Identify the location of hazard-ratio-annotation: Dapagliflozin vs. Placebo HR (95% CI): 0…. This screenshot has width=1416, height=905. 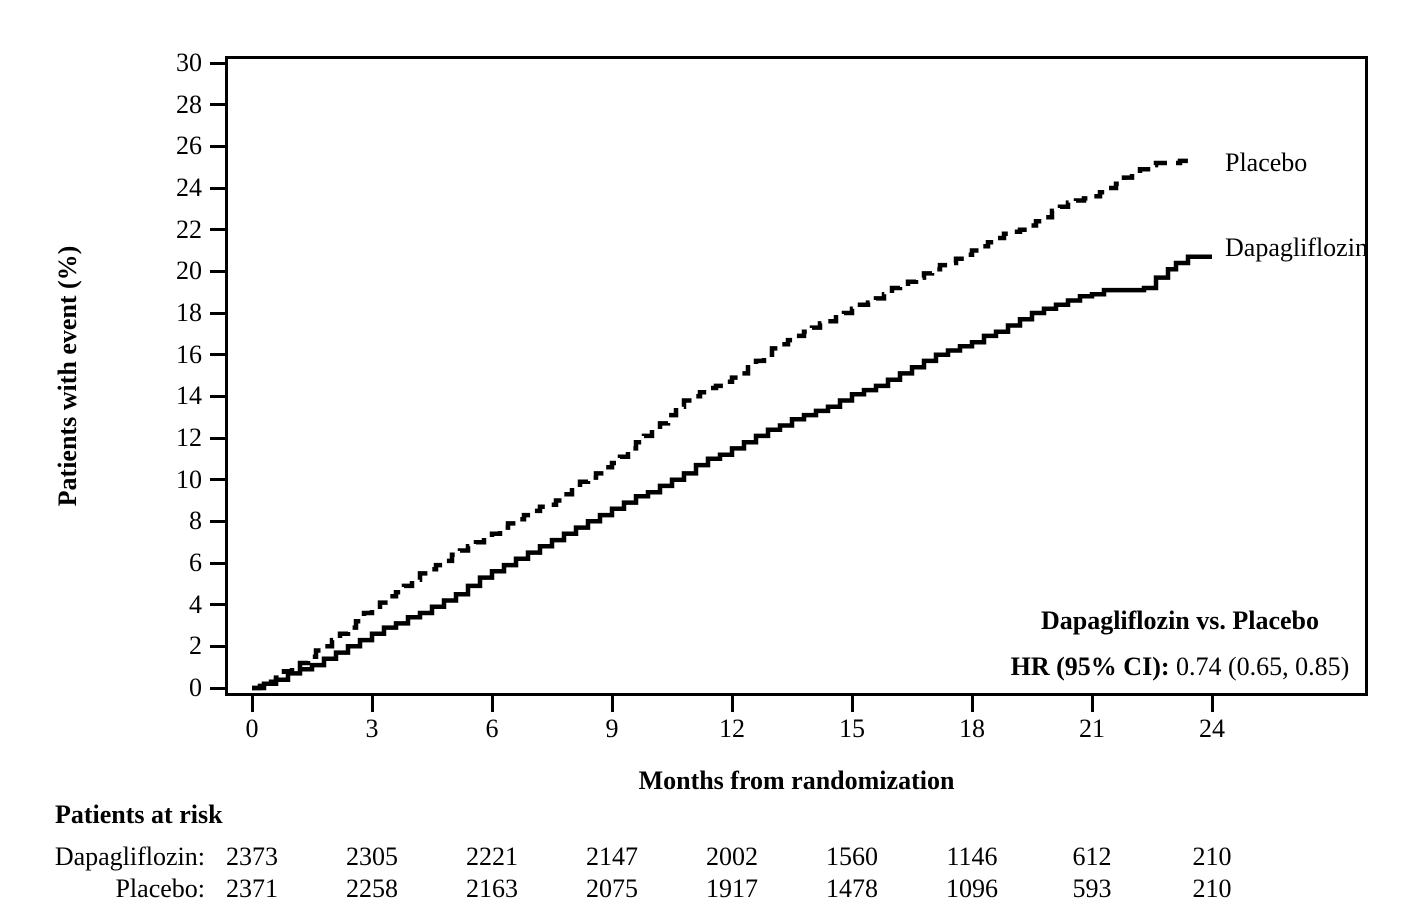
(1180, 644).